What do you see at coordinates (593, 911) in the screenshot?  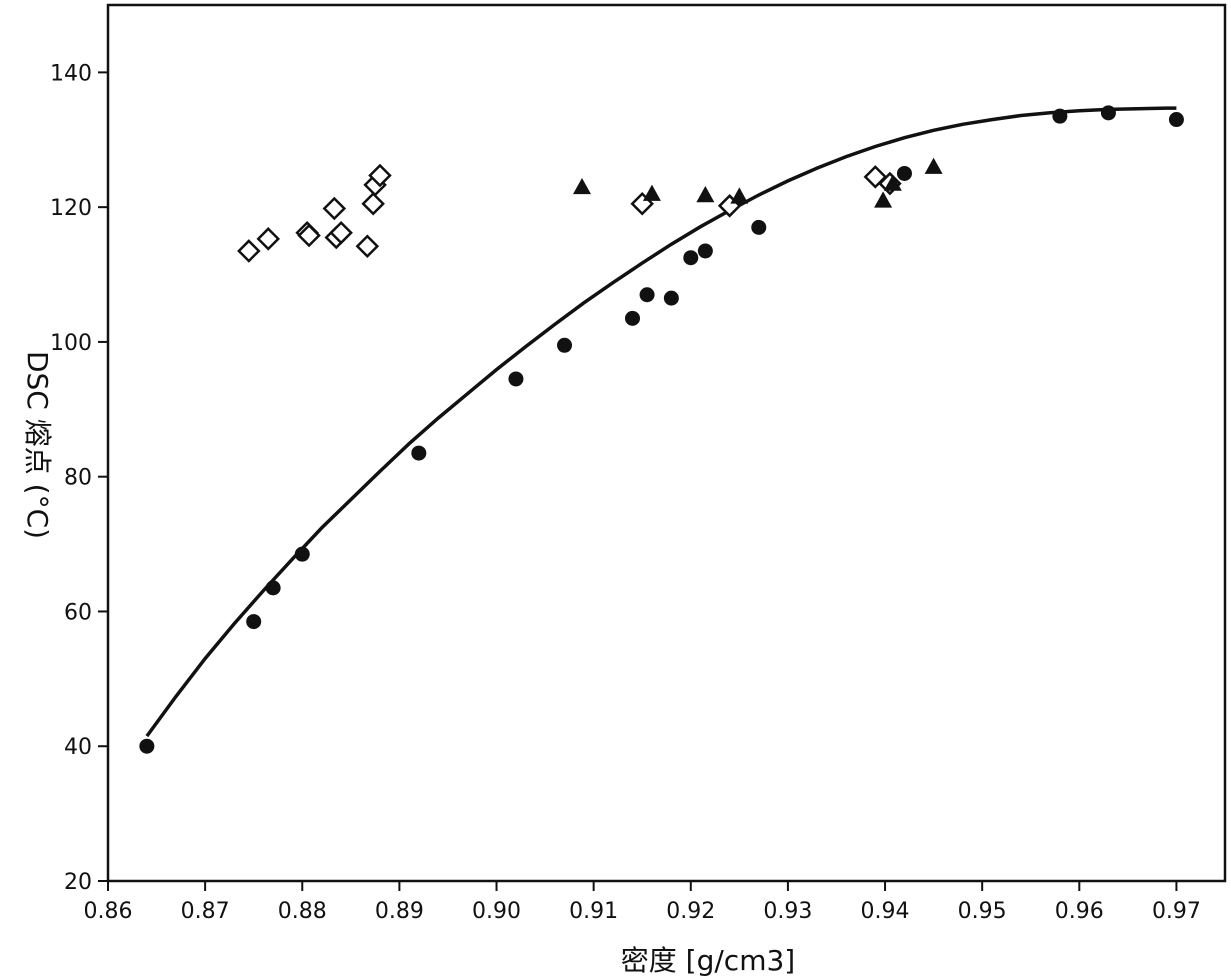 I see `x-tick-label: 0.91` at bounding box center [593, 911].